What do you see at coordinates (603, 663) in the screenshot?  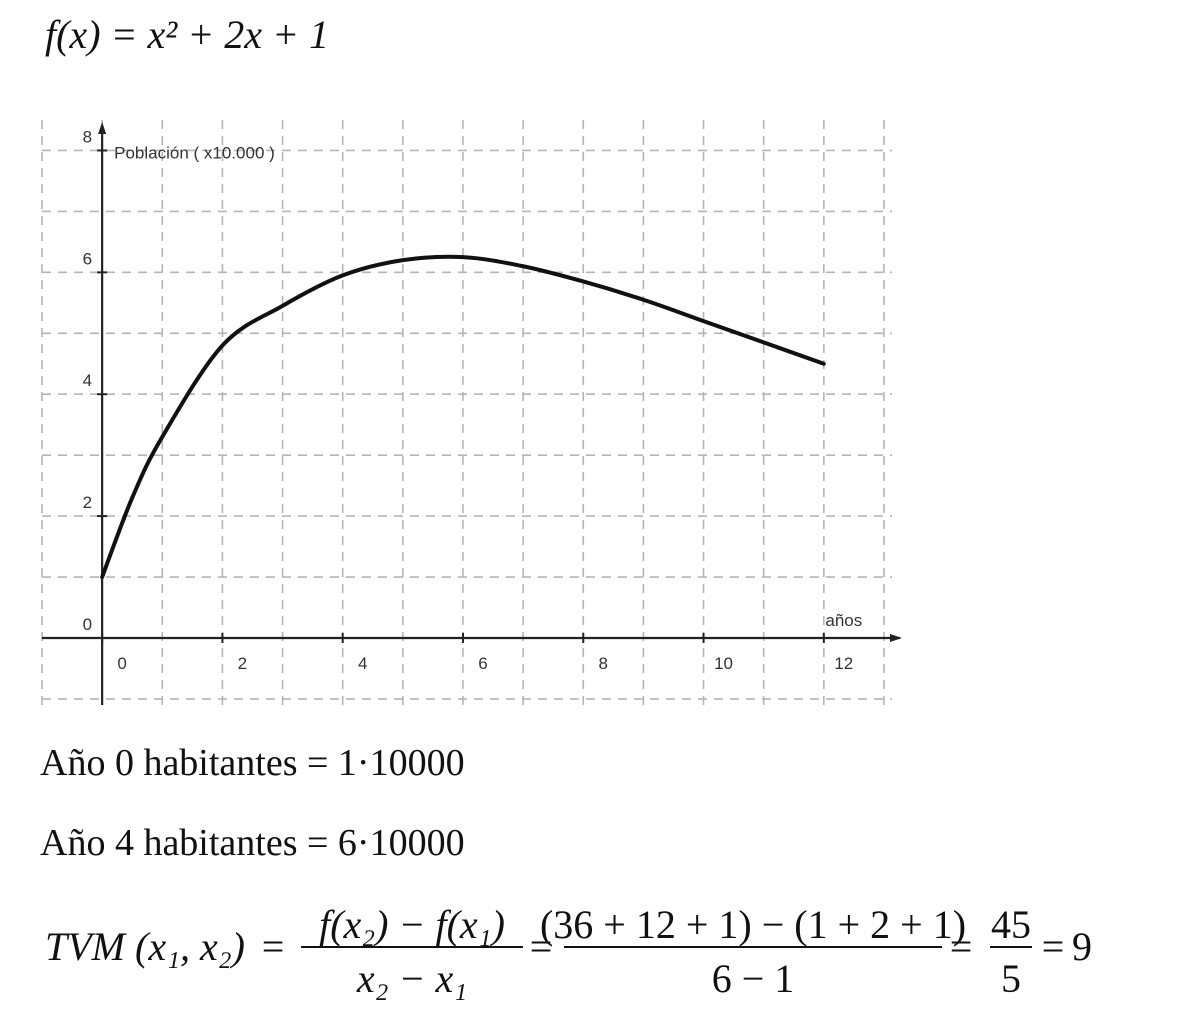 I see `x-tick-label: 8` at bounding box center [603, 663].